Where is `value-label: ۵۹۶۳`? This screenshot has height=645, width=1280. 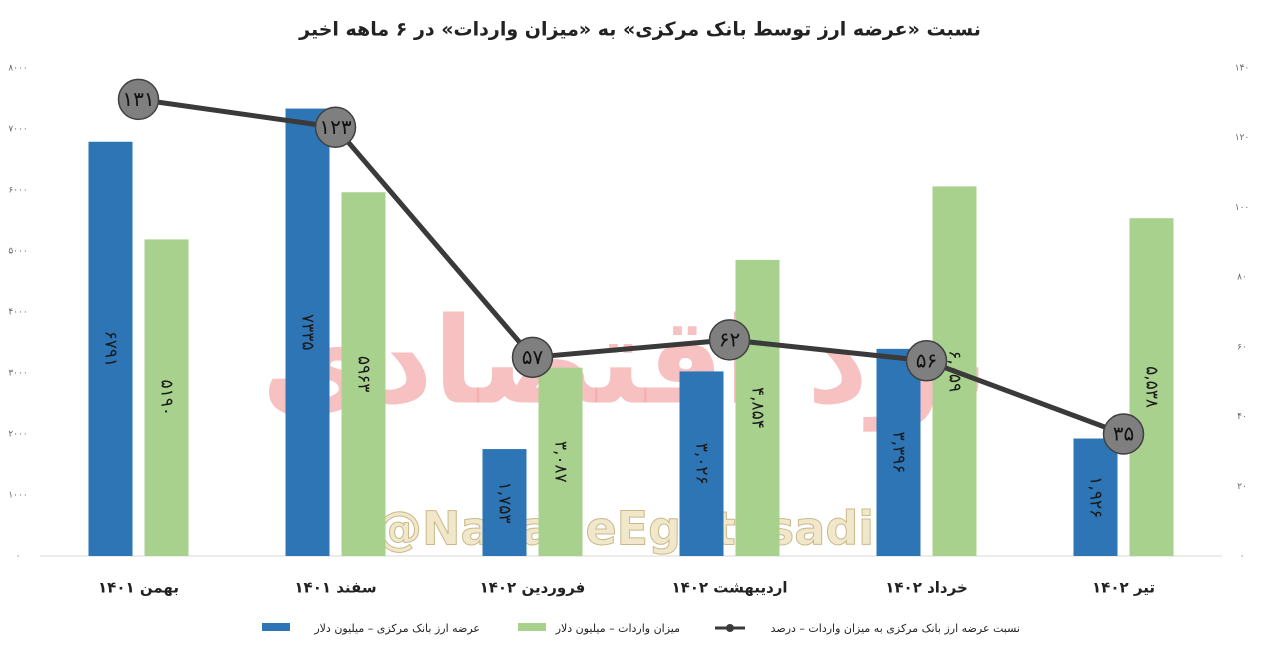 value-label: ۵۹۶۳ is located at coordinates (364, 374).